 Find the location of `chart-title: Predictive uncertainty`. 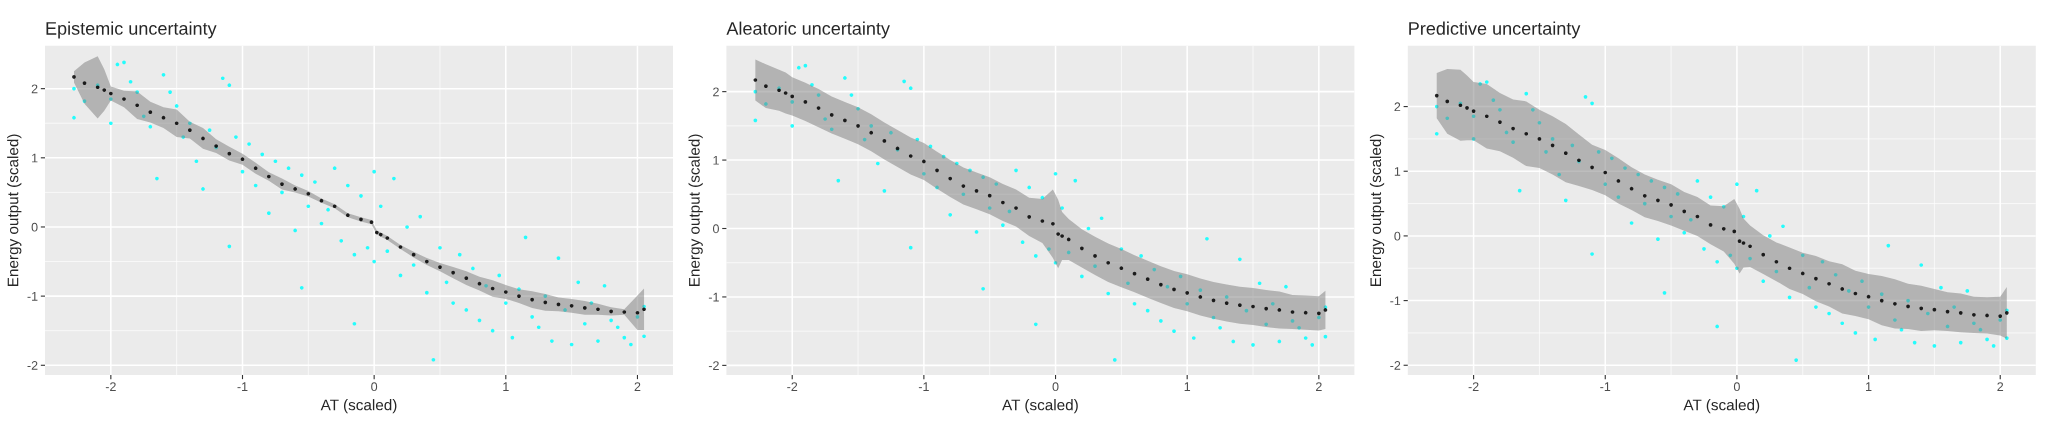

chart-title: Predictive uncertainty is located at coordinates (1495, 30).